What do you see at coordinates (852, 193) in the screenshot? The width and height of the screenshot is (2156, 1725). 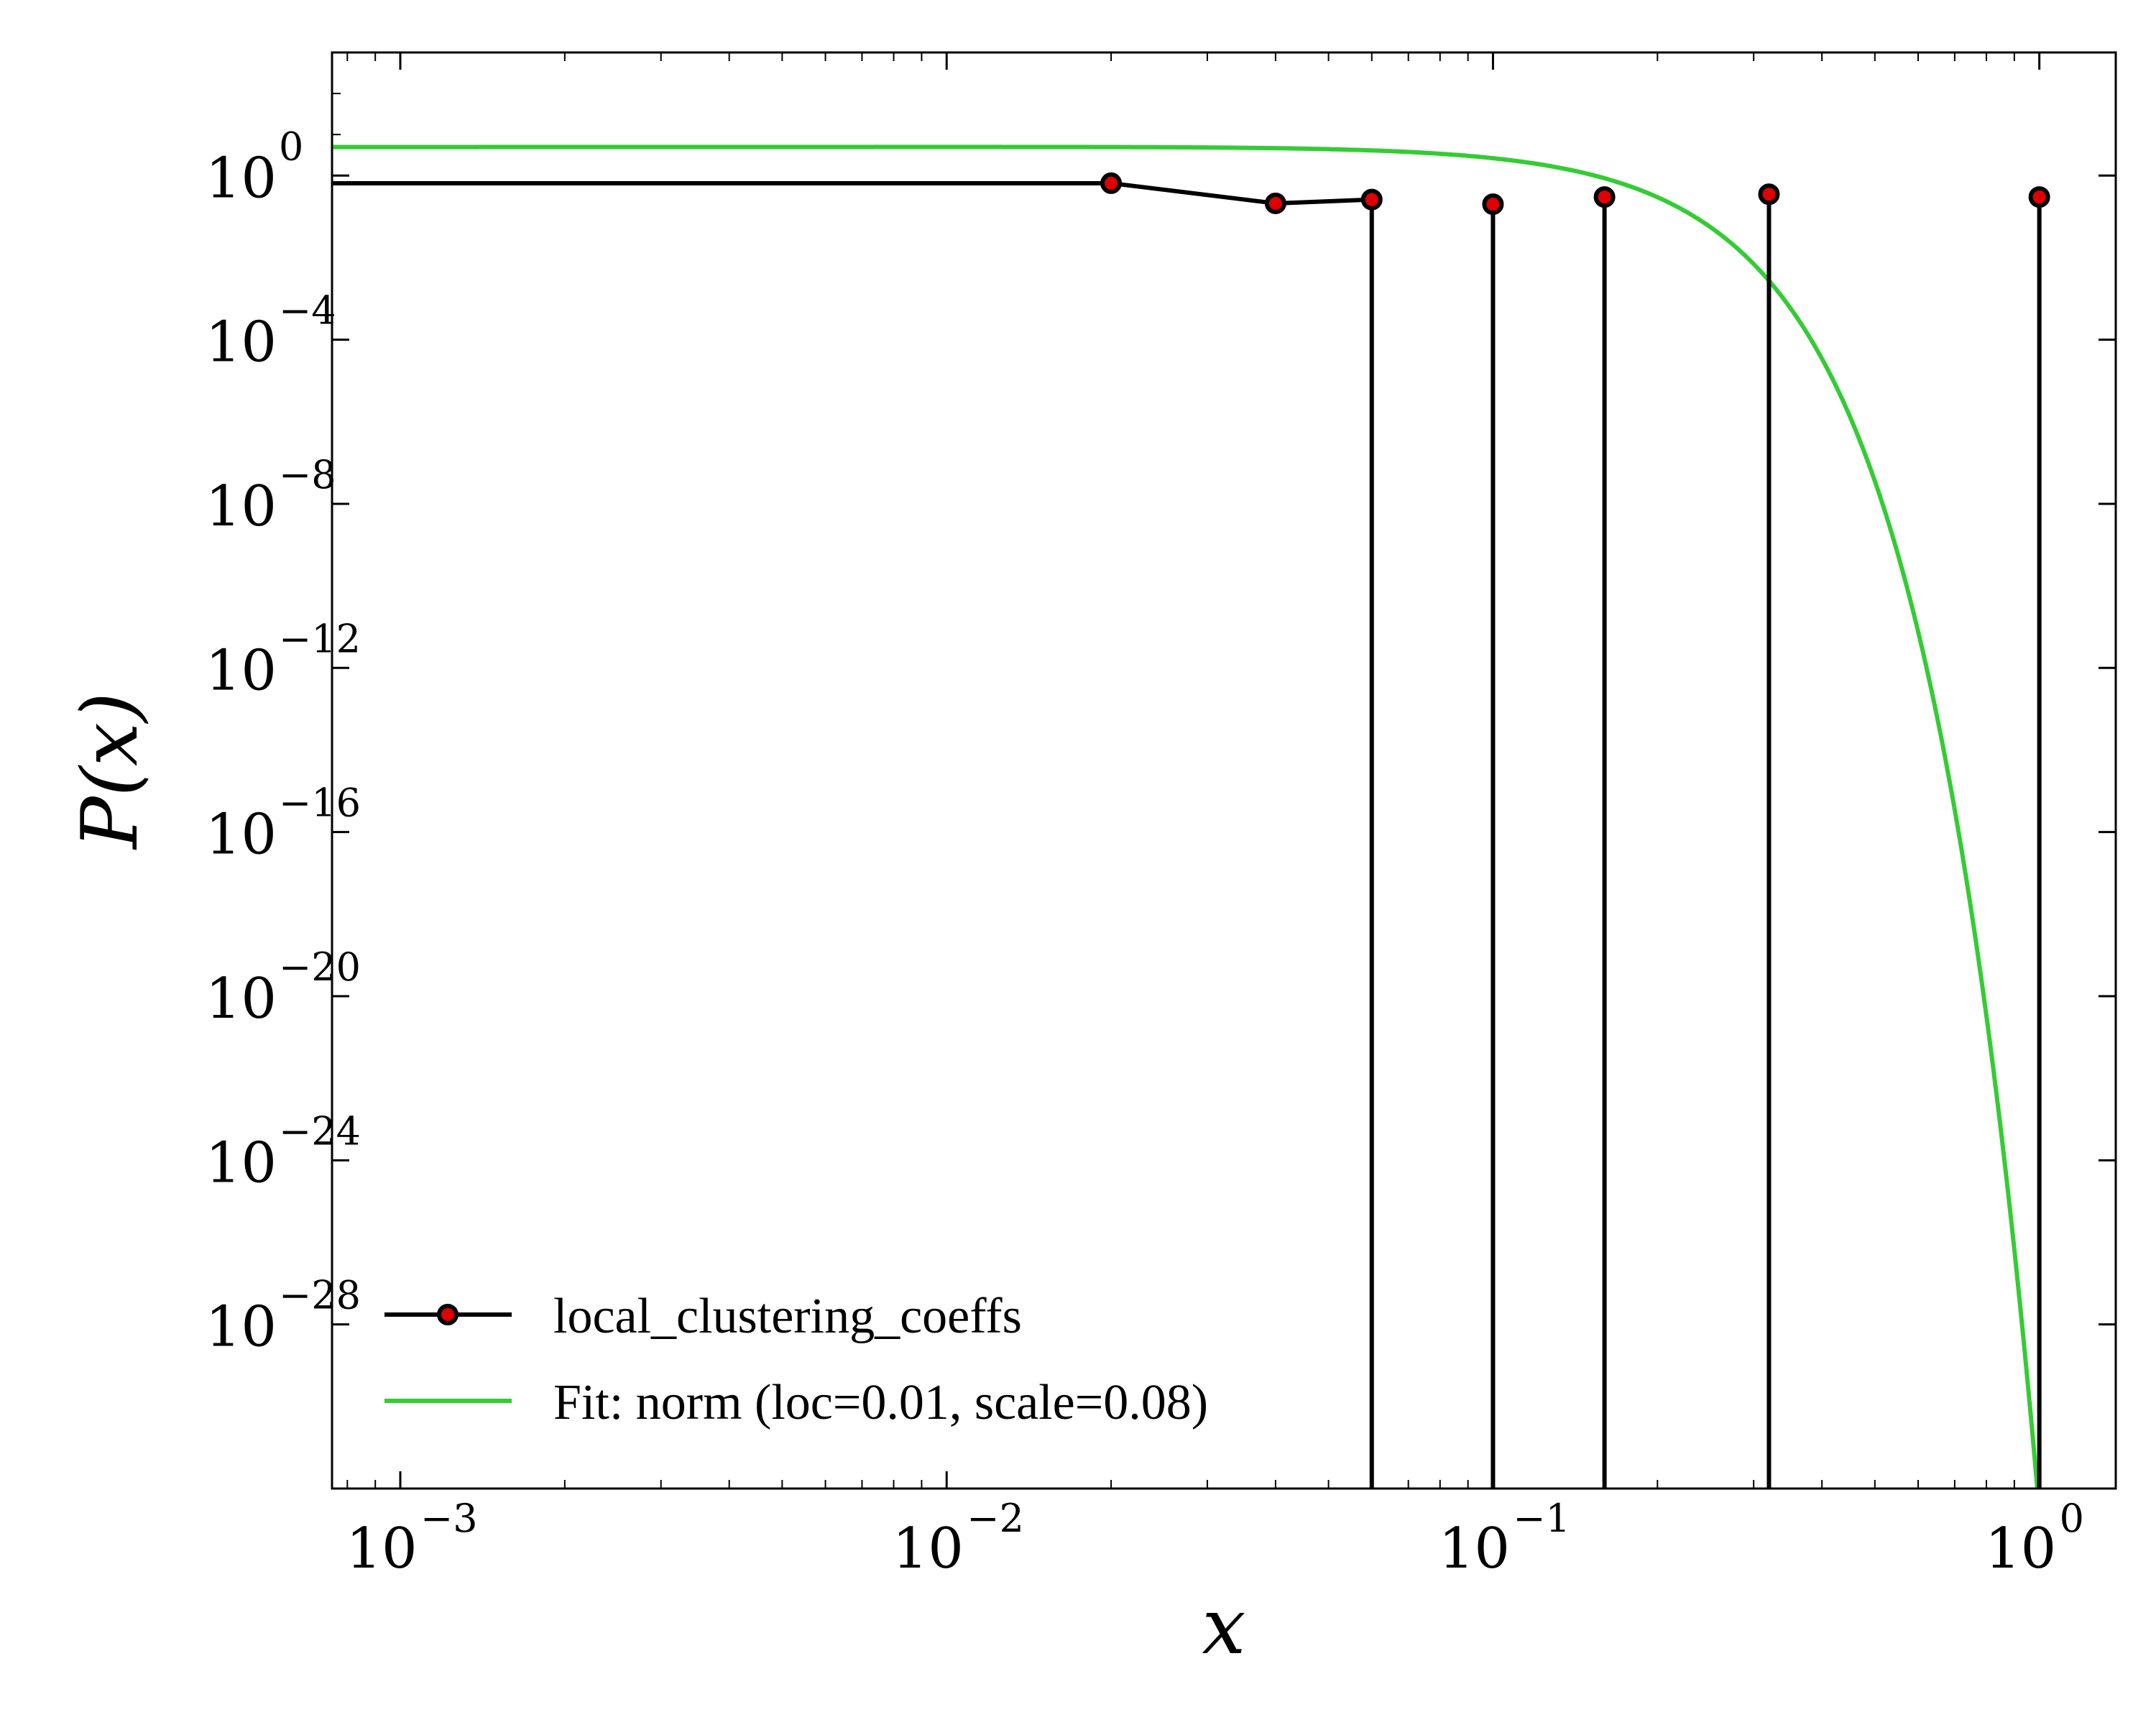 I see `series-line-local-clustering` at bounding box center [852, 193].